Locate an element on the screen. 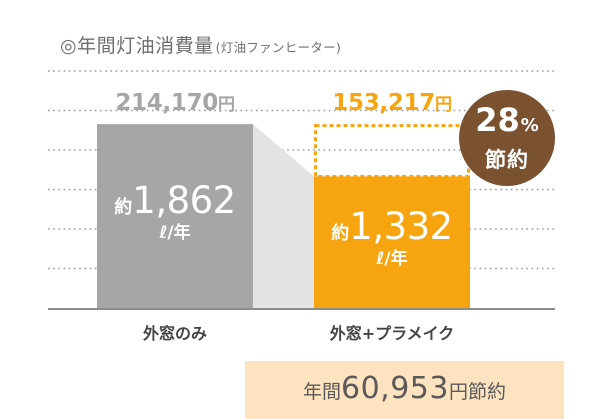 This screenshot has width=598, height=419. chart-title-main: ◎年間灯油消費量 is located at coordinates (137, 46).